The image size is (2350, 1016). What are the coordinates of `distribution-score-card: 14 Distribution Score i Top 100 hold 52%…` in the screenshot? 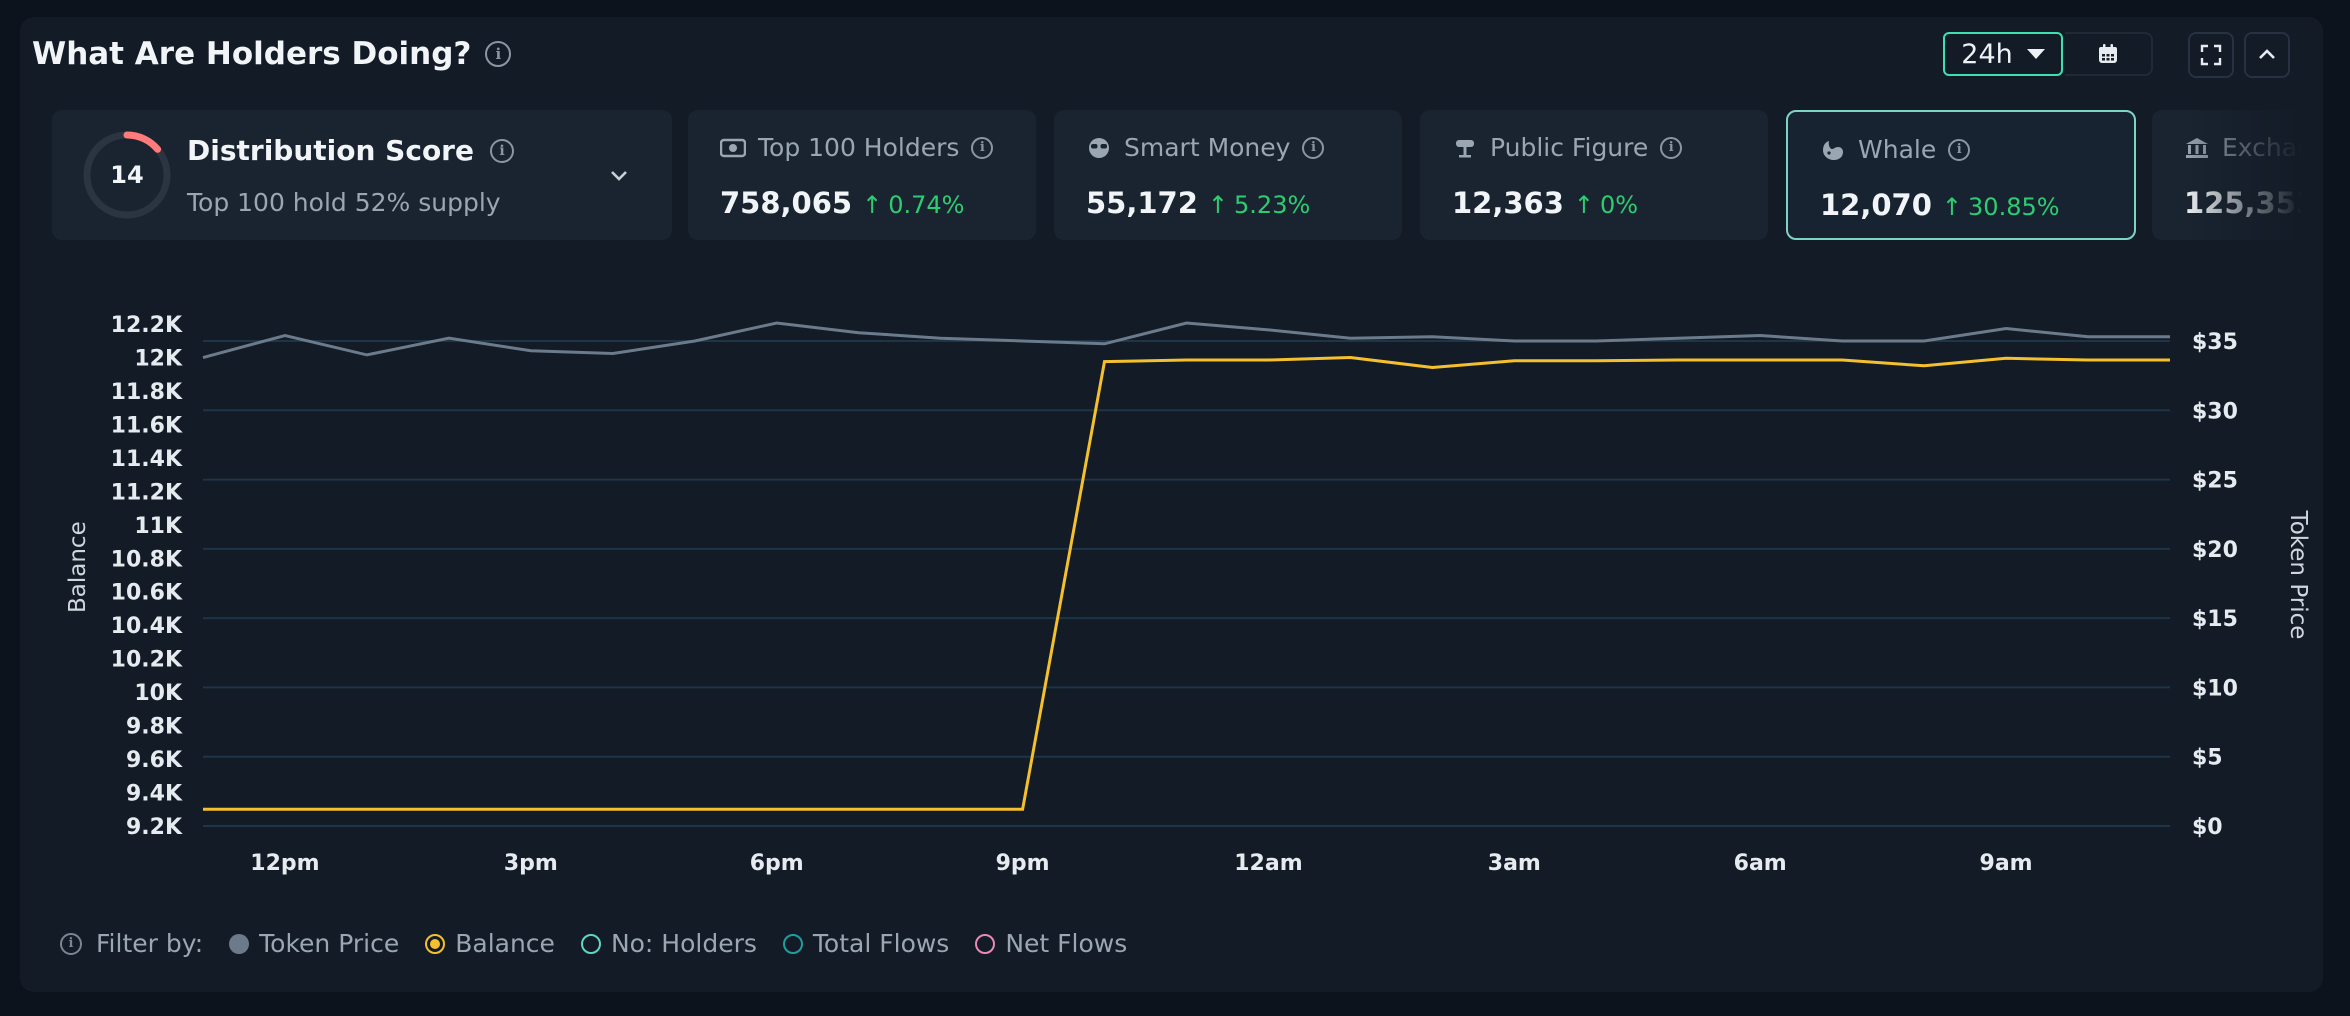 It's located at (362, 175).